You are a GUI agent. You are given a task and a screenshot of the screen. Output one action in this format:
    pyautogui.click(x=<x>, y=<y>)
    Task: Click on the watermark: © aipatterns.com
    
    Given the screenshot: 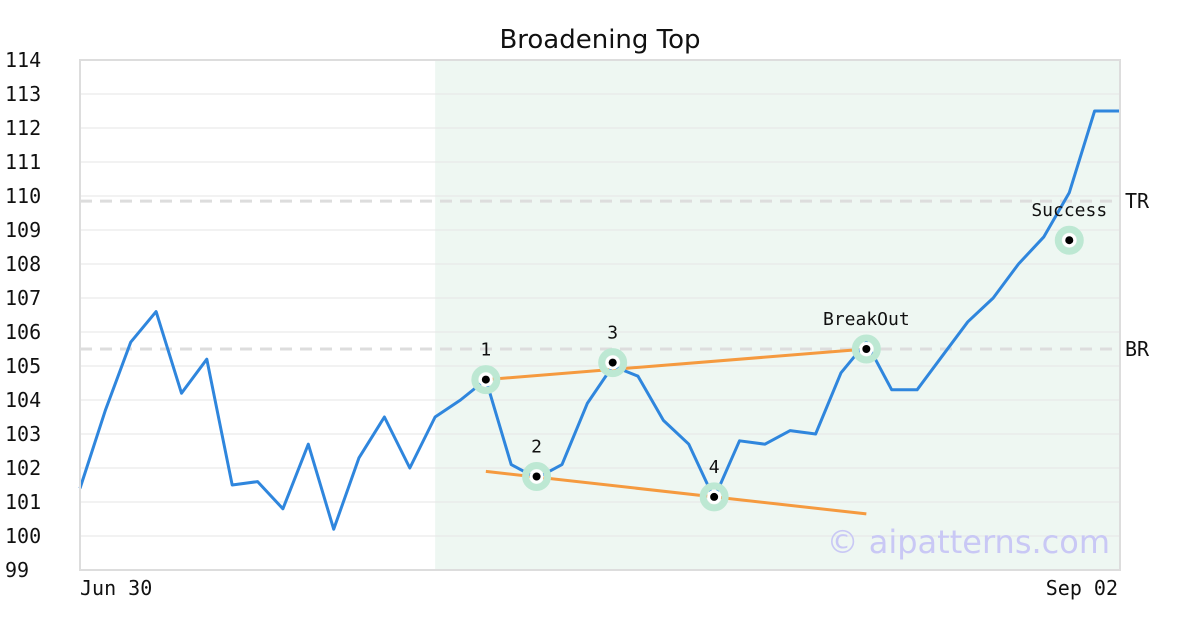 What is the action you would take?
    pyautogui.click(x=968, y=542)
    